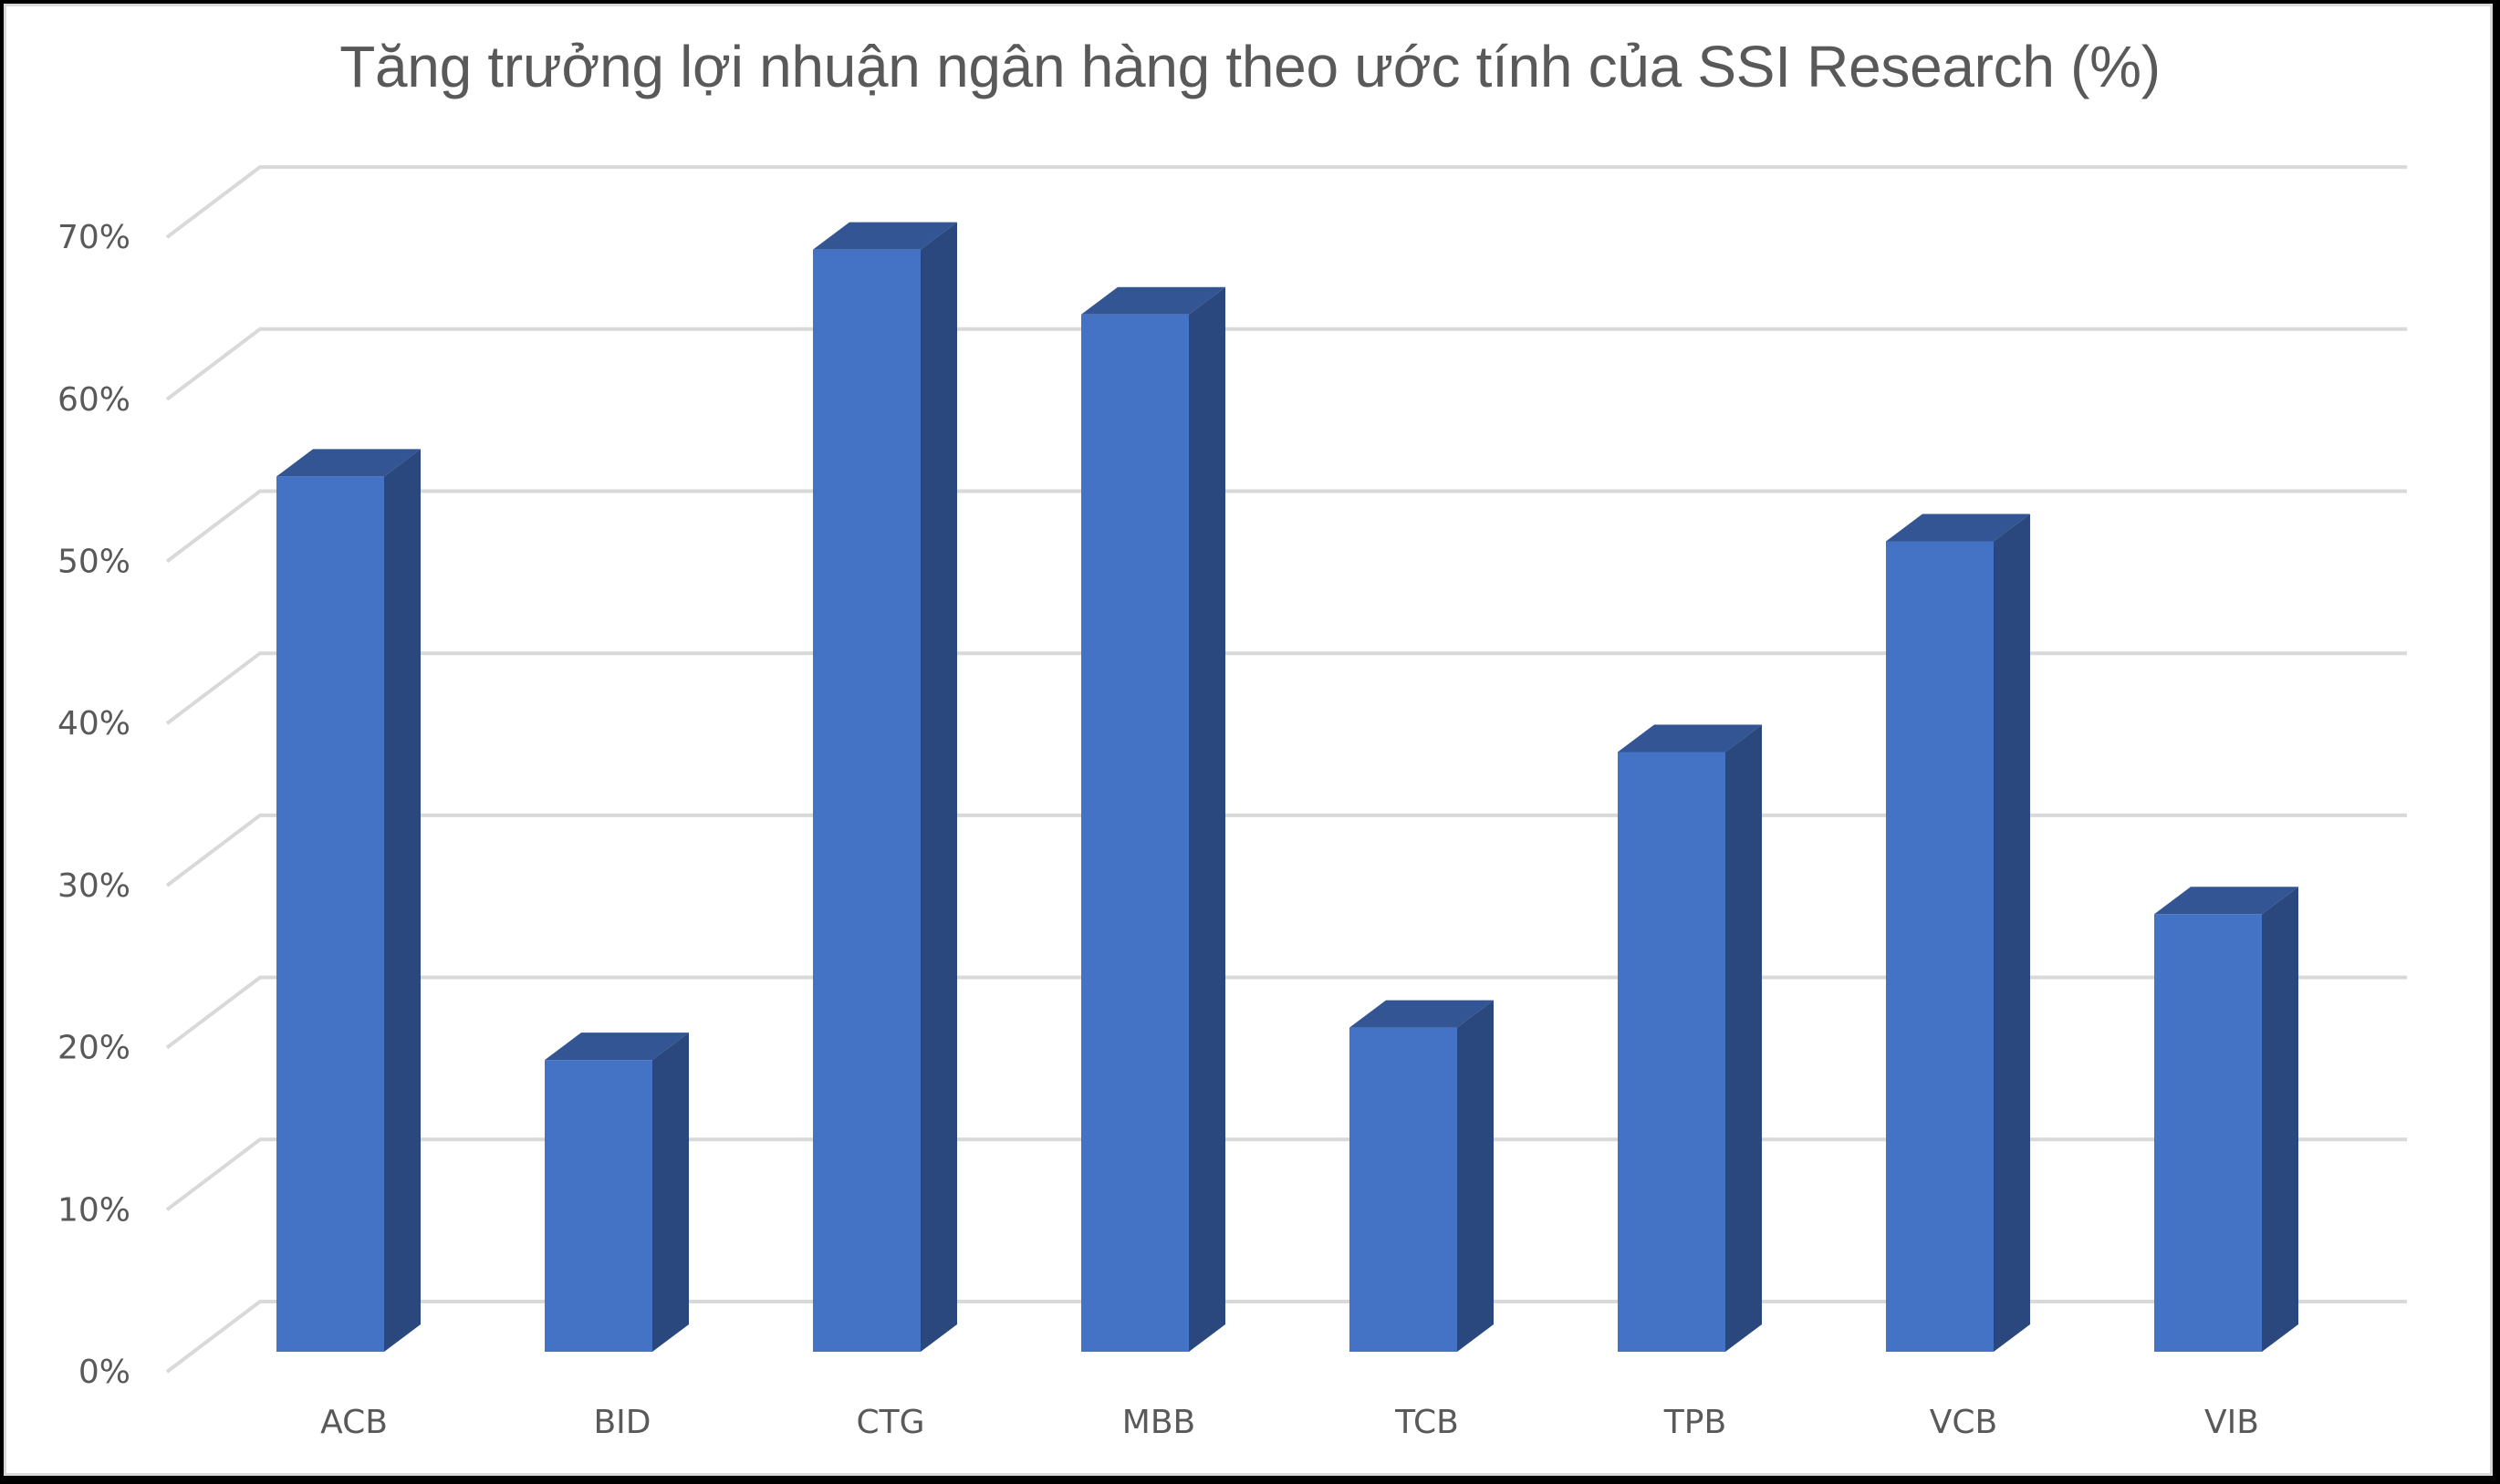 The height and width of the screenshot is (1484, 2500). I want to click on x-category-label: VIB, so click(2231, 1423).